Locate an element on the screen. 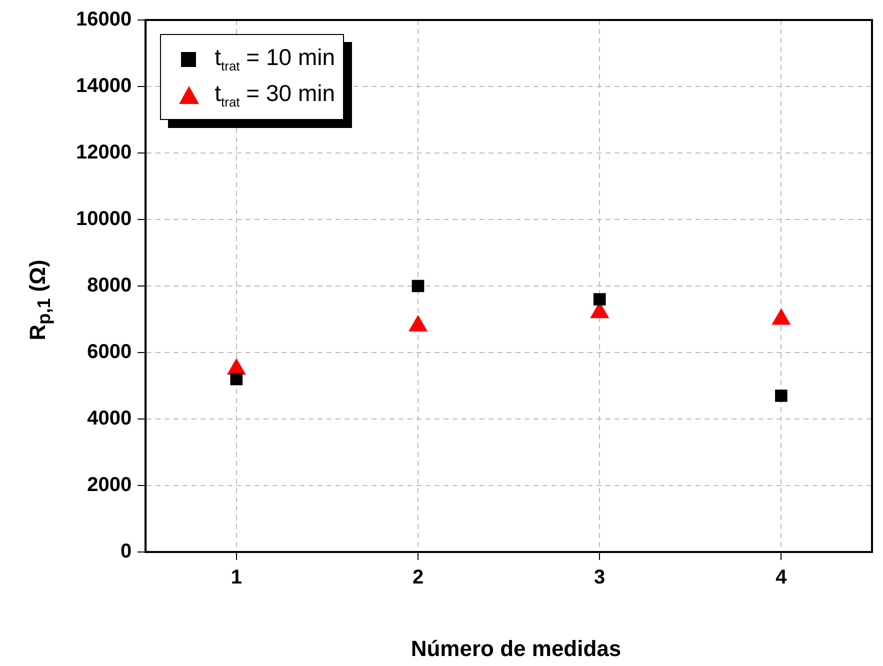  y-tick-label: 8000 is located at coordinates (109, 285).